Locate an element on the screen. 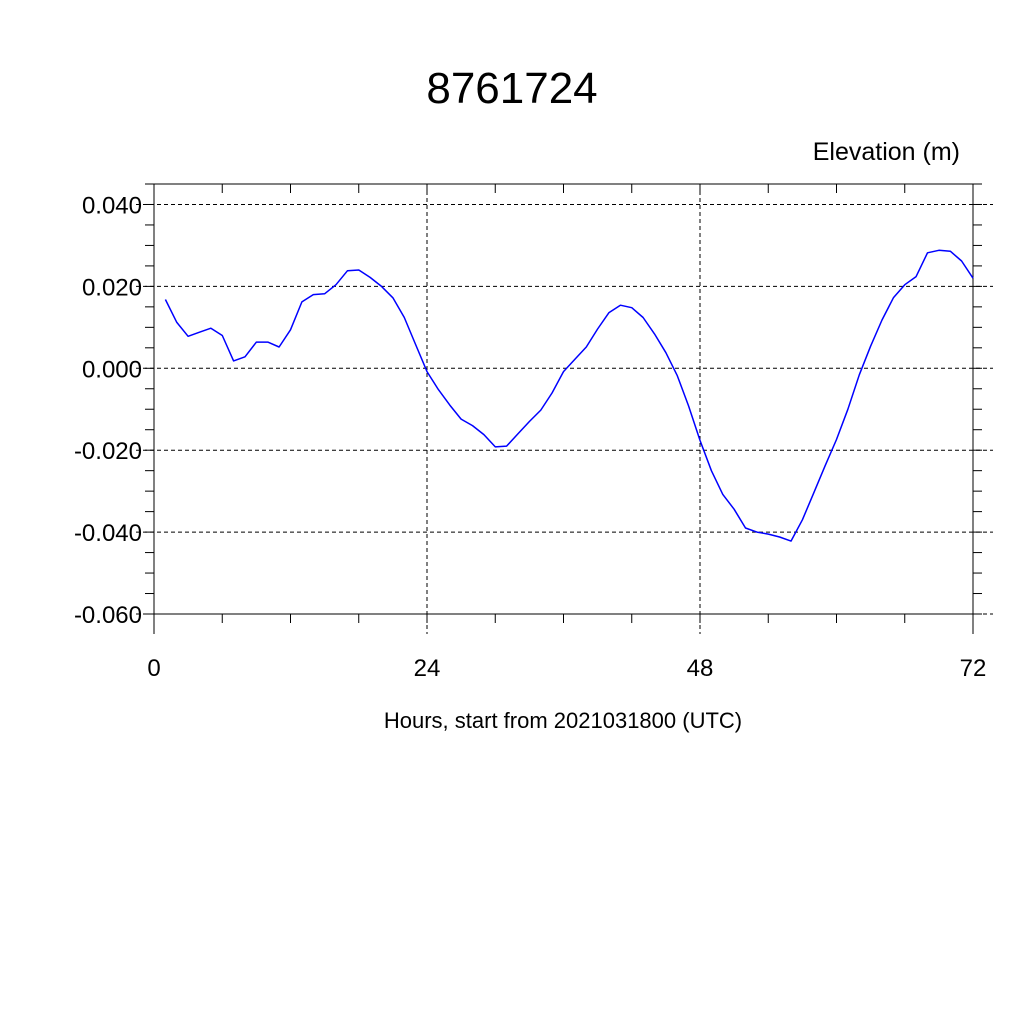 The width and height of the screenshot is (1024, 1024). y-tick-label: 0.000 is located at coordinates (112, 369).